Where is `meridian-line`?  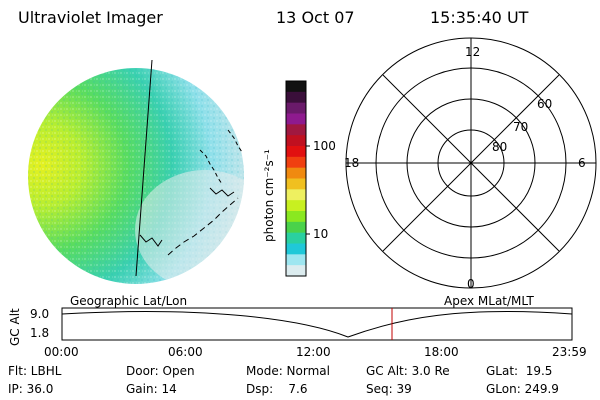
meridian-line is located at coordinates (144, 168).